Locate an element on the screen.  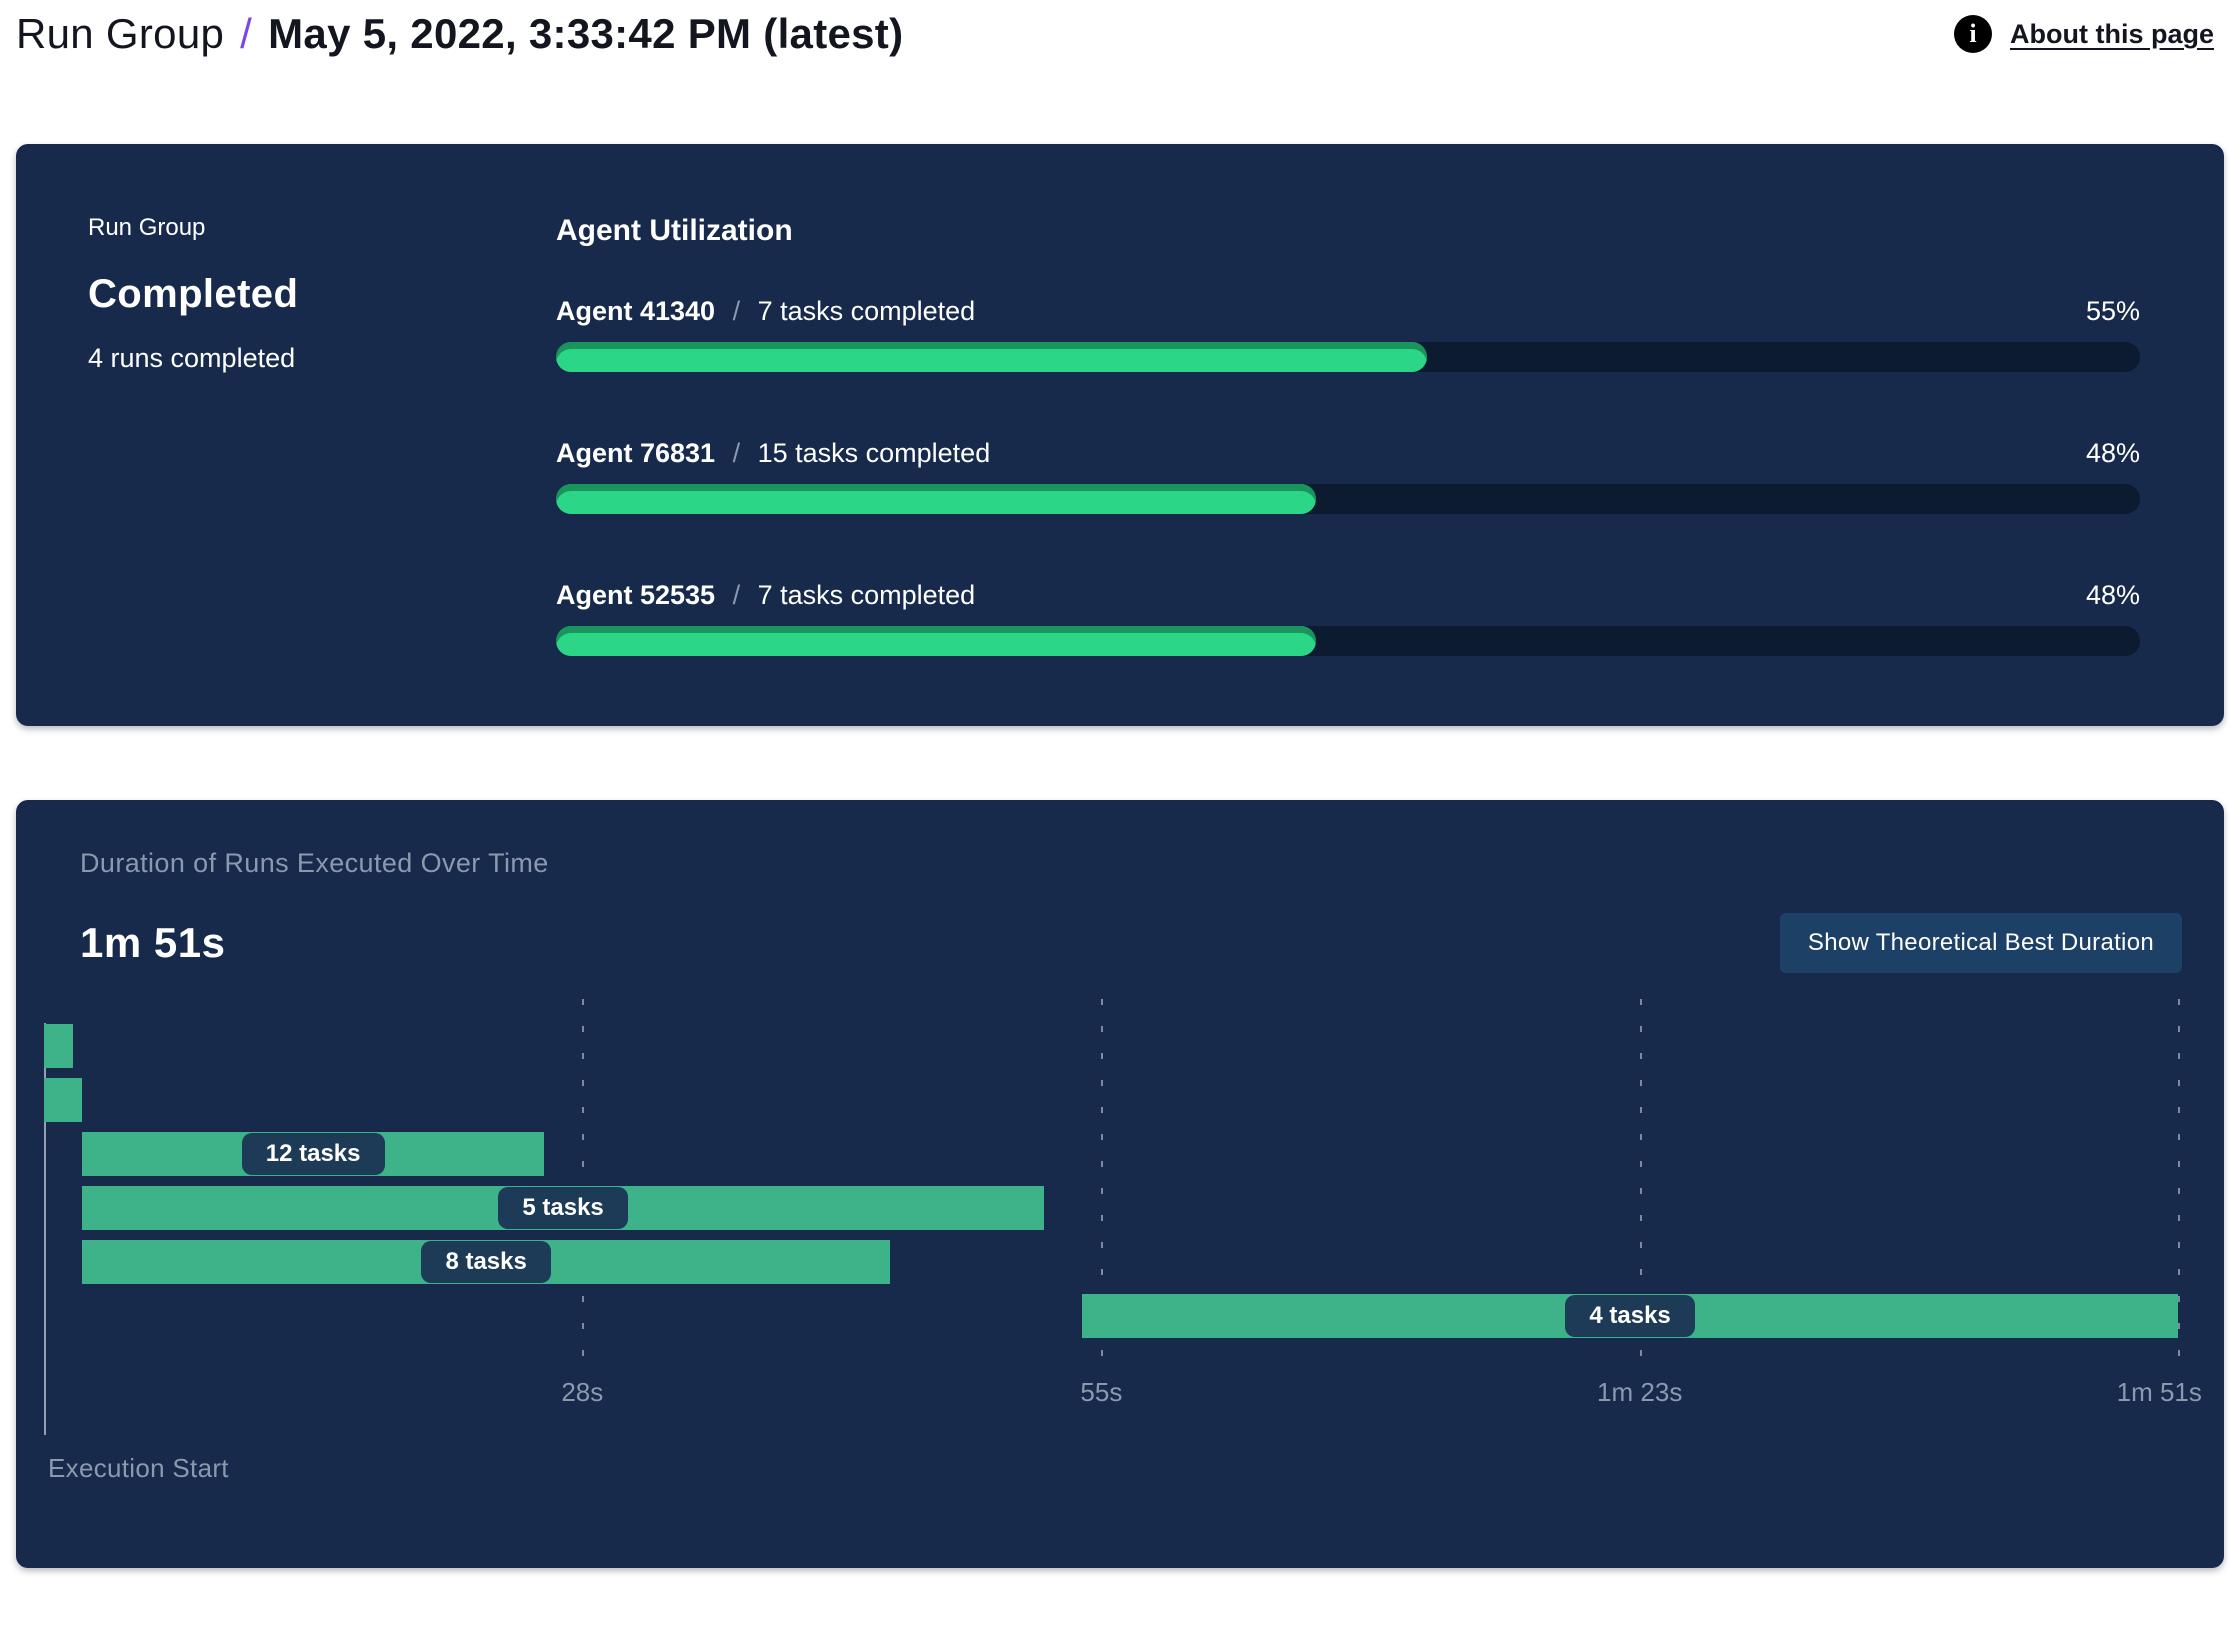
agent-row-header: Agent 41340 / 7 tasks completed 55% is located at coordinates (1348, 311).